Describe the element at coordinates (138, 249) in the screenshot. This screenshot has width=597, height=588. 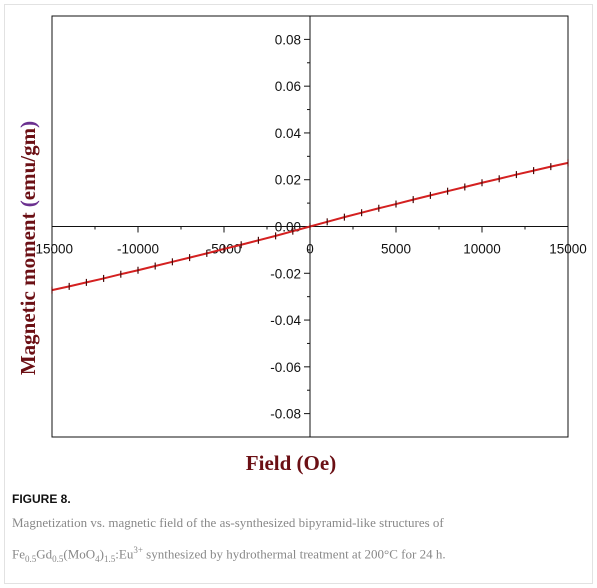
I see `x-tick-label: -10000` at that location.